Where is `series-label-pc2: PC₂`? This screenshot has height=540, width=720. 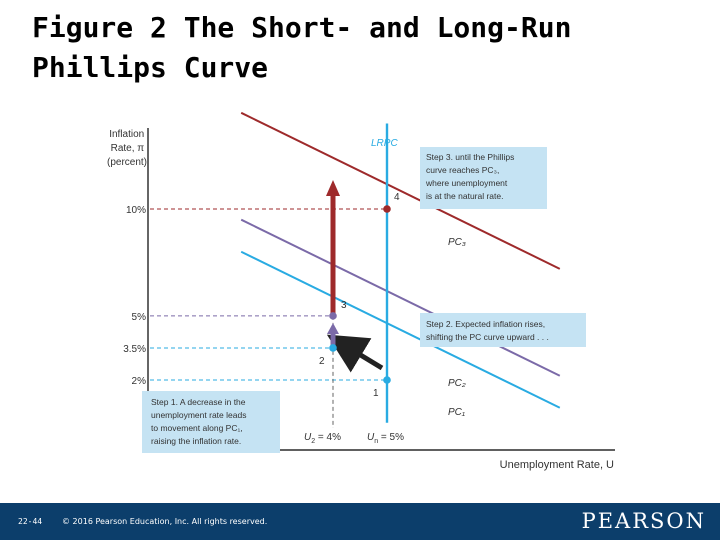 series-label-pc2: PC₂ is located at coordinates (457, 383).